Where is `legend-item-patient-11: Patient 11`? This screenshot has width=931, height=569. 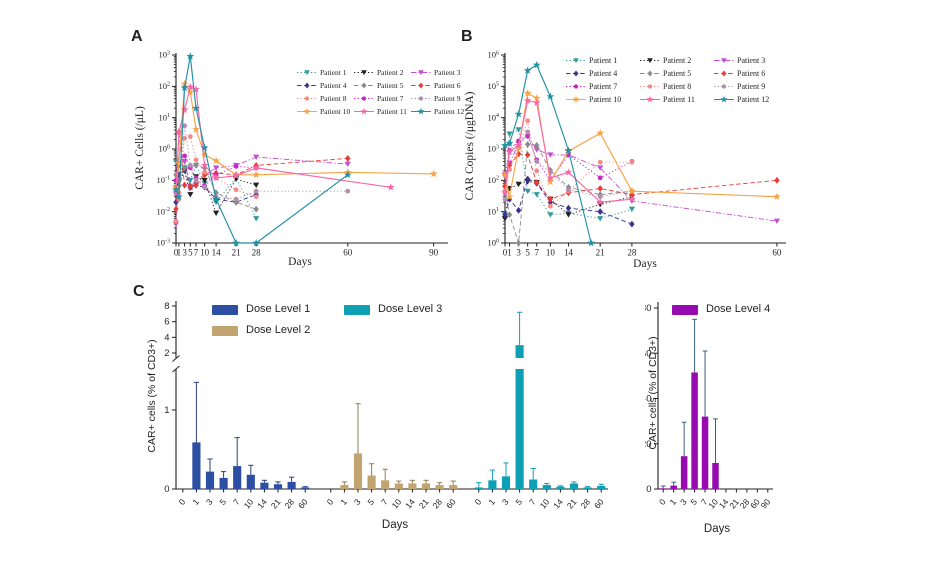
legend-item-patient-11: Patient 11 is located at coordinates (677, 99).